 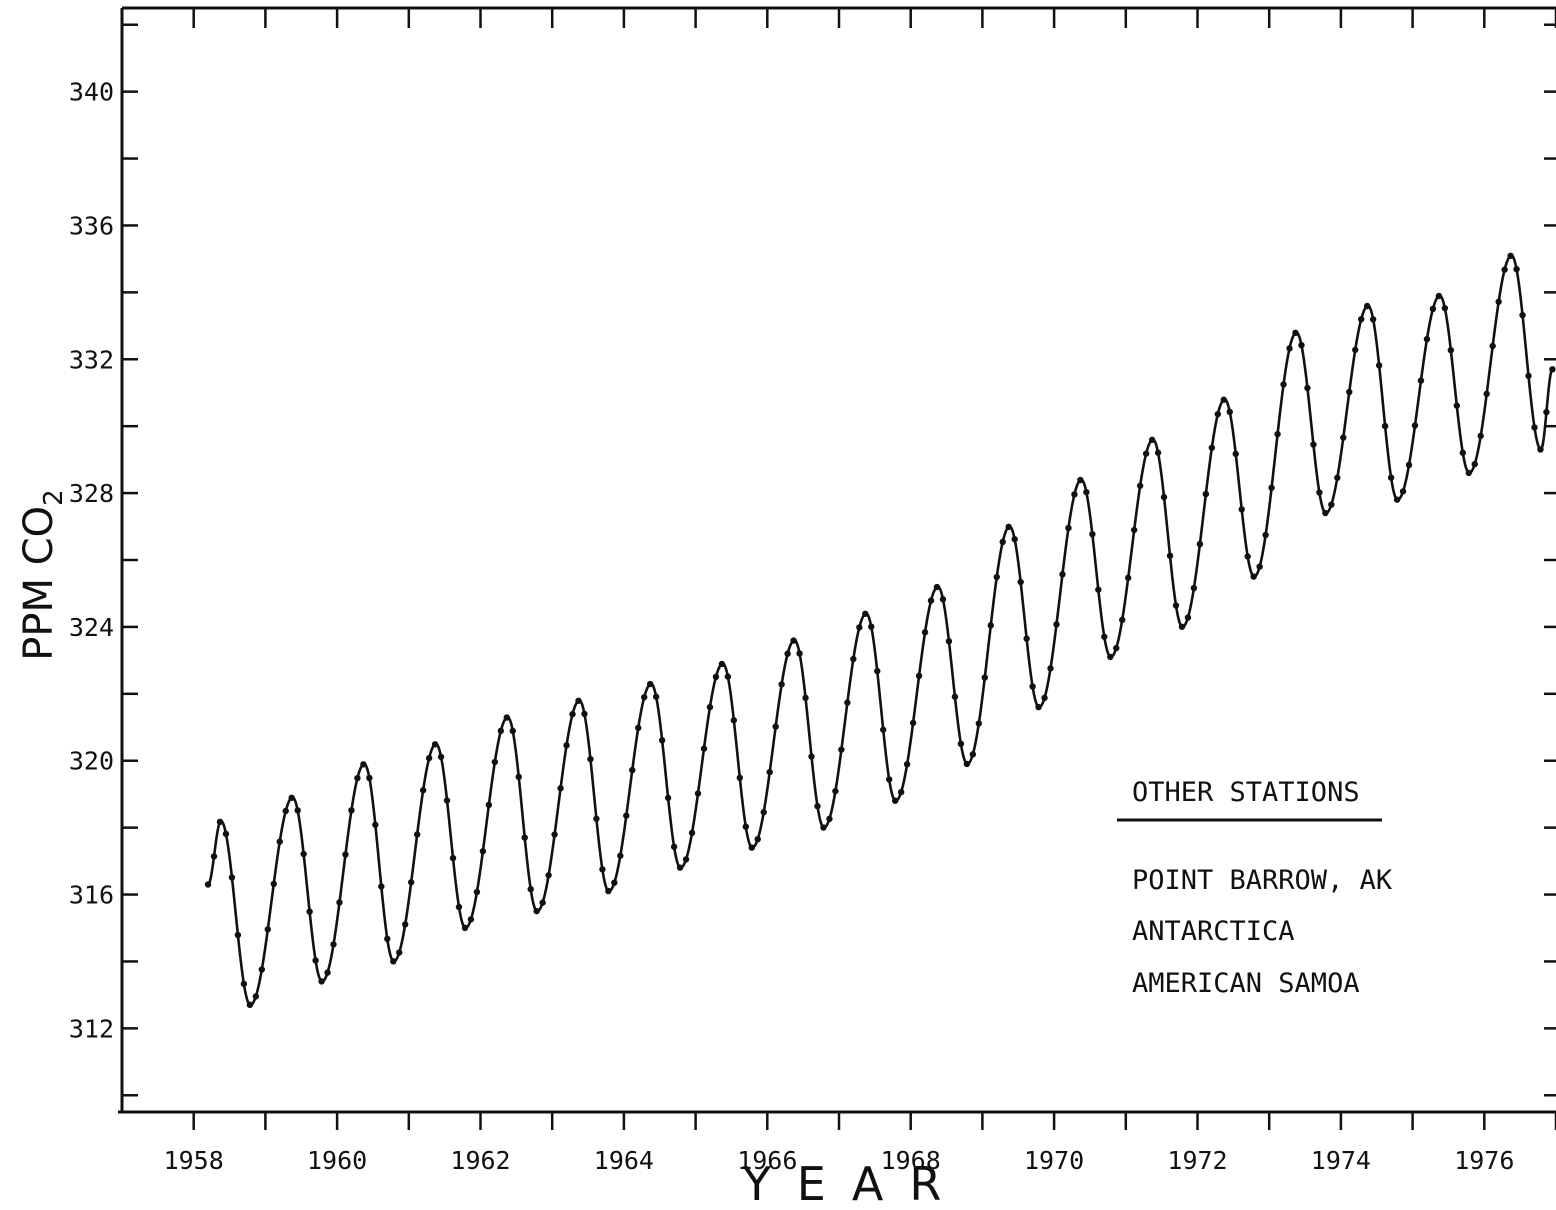 I want to click on x-axis-title: YEAR, so click(x=855, y=1183).